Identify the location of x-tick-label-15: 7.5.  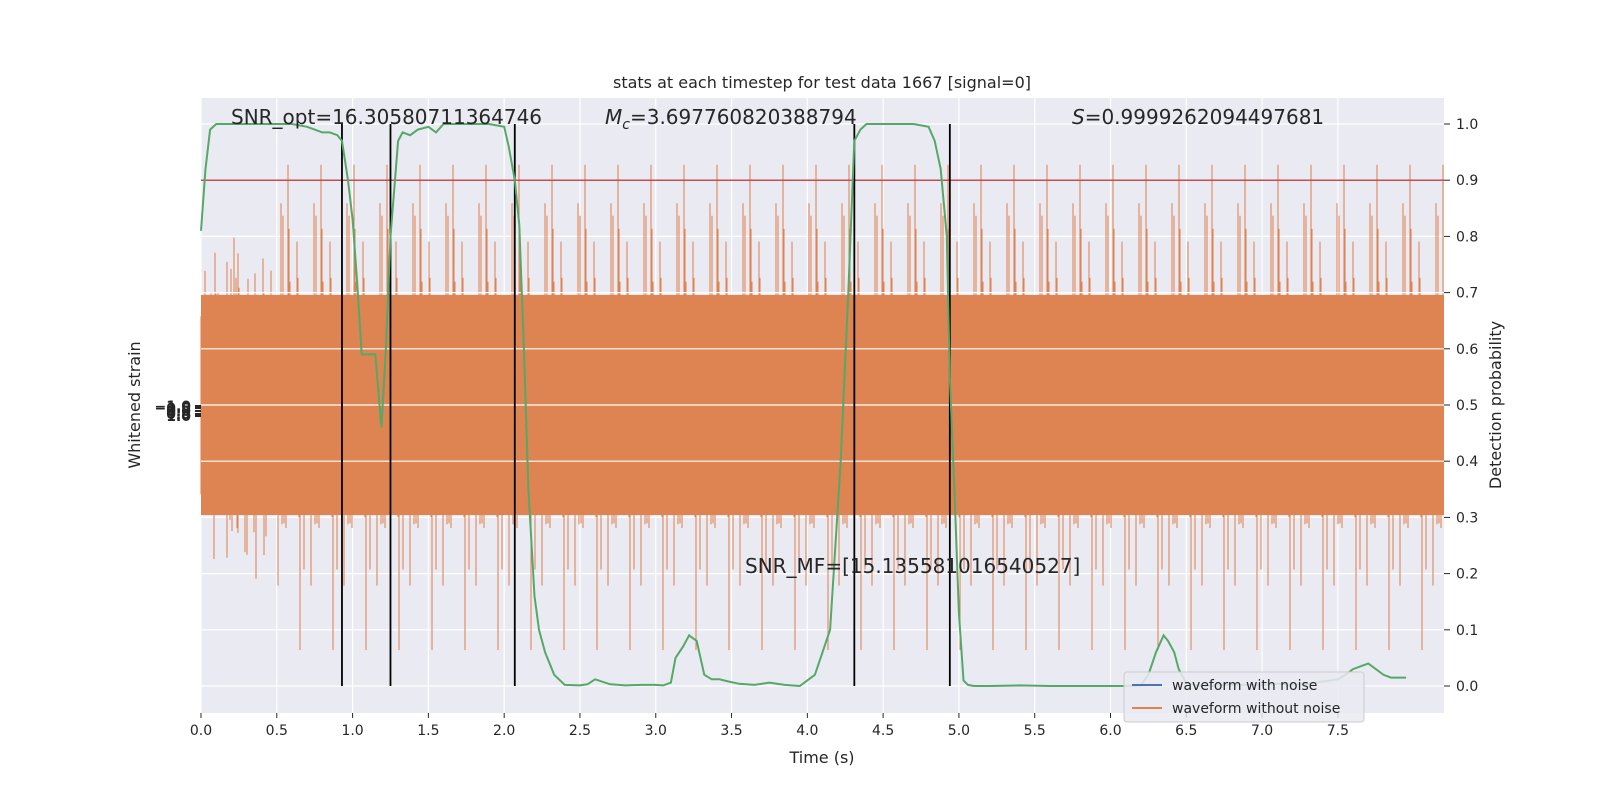
(1338, 731).